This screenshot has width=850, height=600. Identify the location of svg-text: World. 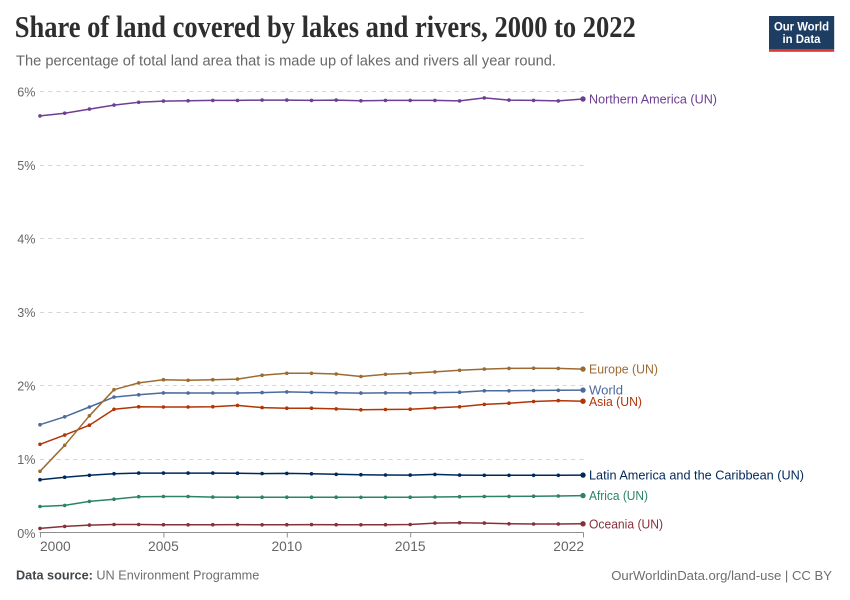
(606, 390).